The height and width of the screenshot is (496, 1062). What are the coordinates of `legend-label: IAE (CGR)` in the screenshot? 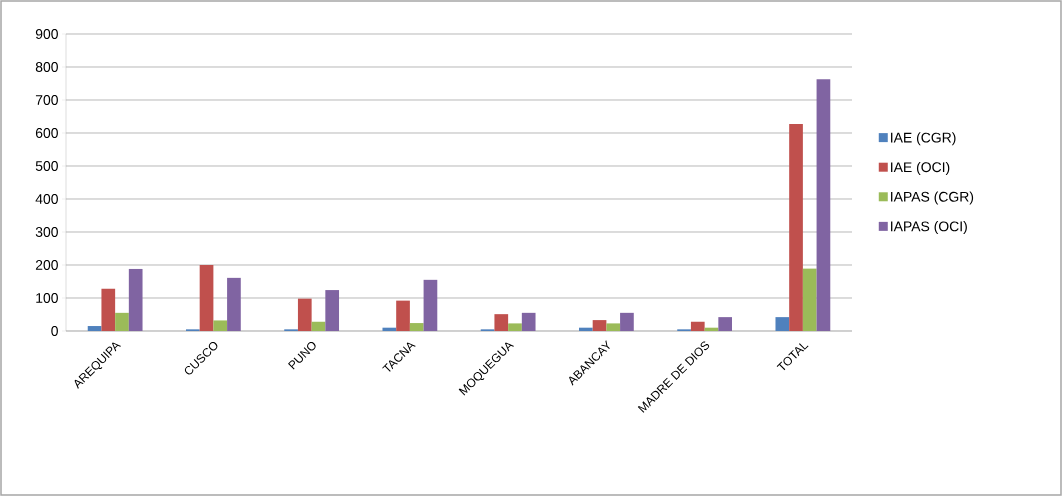 It's located at (923, 139).